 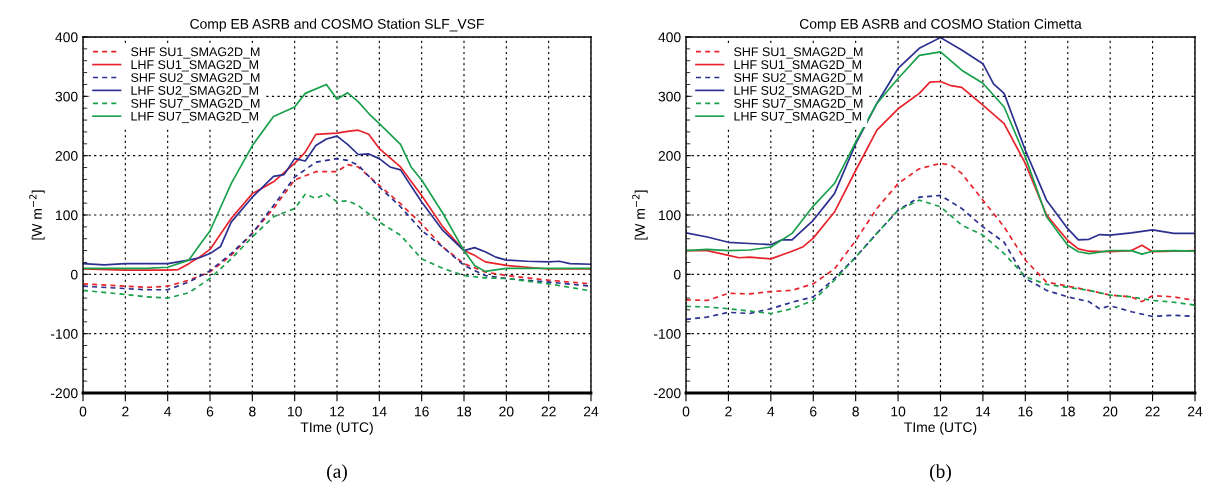 I want to click on text: (b), so click(x=940, y=473).